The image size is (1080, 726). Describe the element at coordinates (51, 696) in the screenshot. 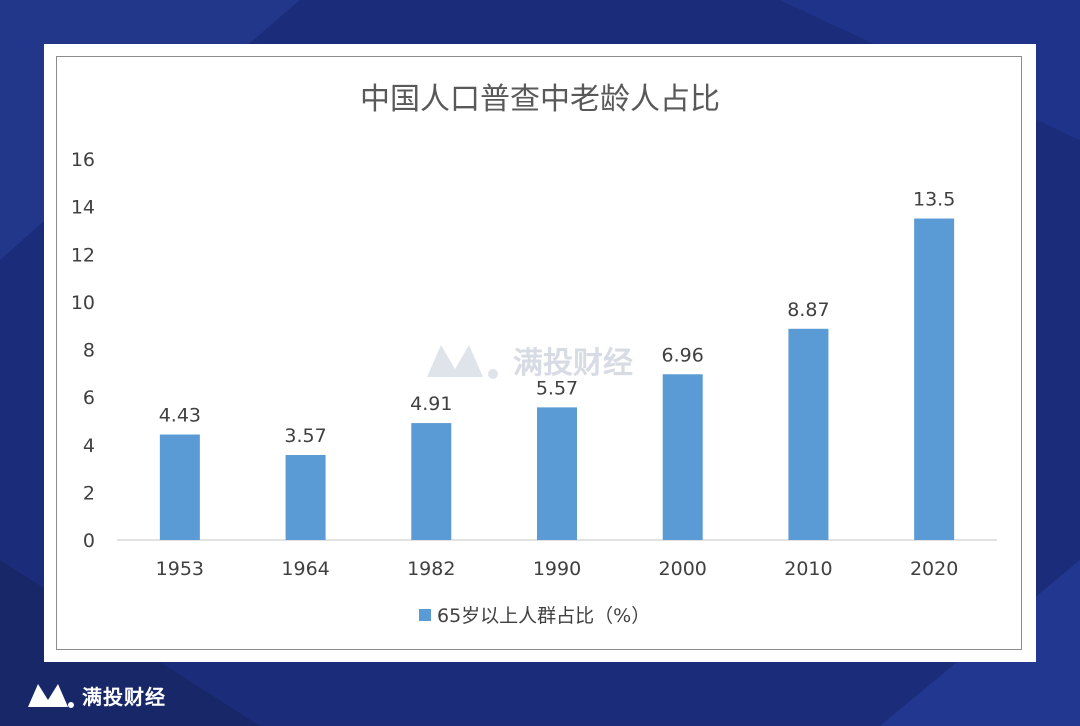

I see `mountain-logo-icon` at that location.